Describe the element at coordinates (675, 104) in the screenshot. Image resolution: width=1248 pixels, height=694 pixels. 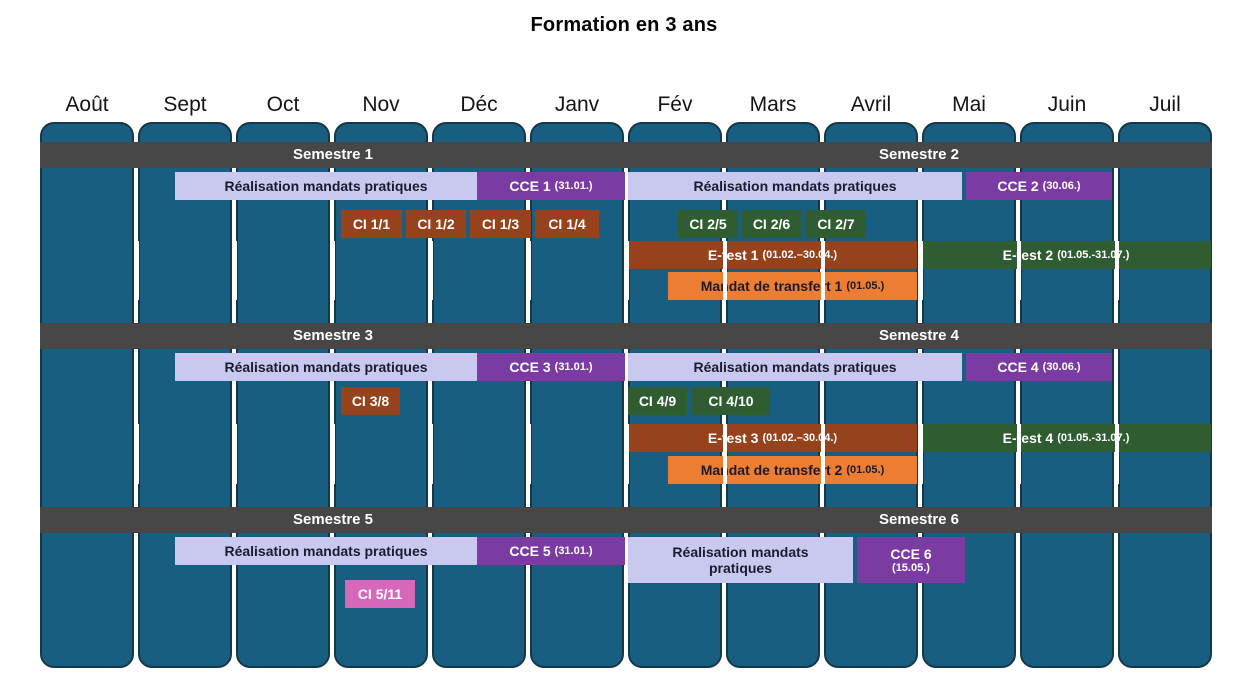
I see `month-label-7: Fév` at that location.